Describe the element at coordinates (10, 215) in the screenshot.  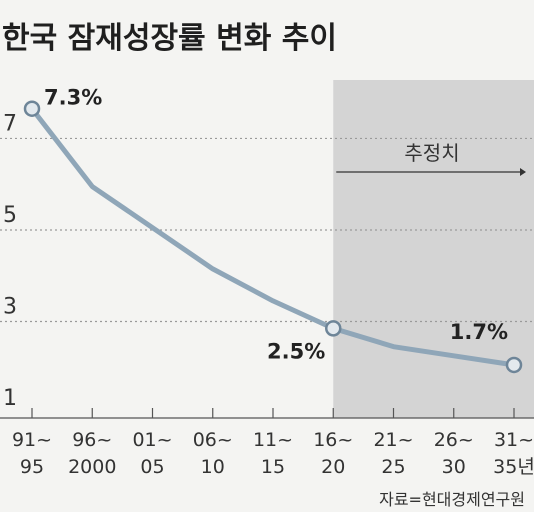
I see `y-tick-label: 5` at that location.